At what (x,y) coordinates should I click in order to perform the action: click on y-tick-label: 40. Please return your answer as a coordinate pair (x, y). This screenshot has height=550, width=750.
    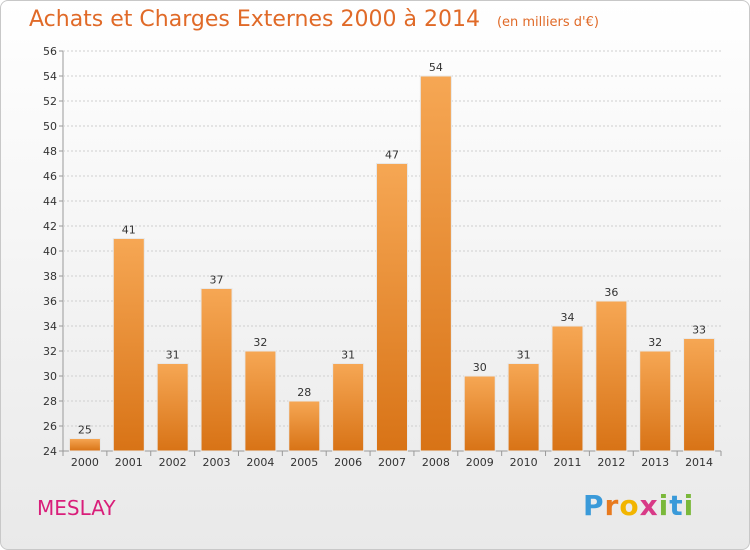
    Looking at the image, I should click on (50, 251).